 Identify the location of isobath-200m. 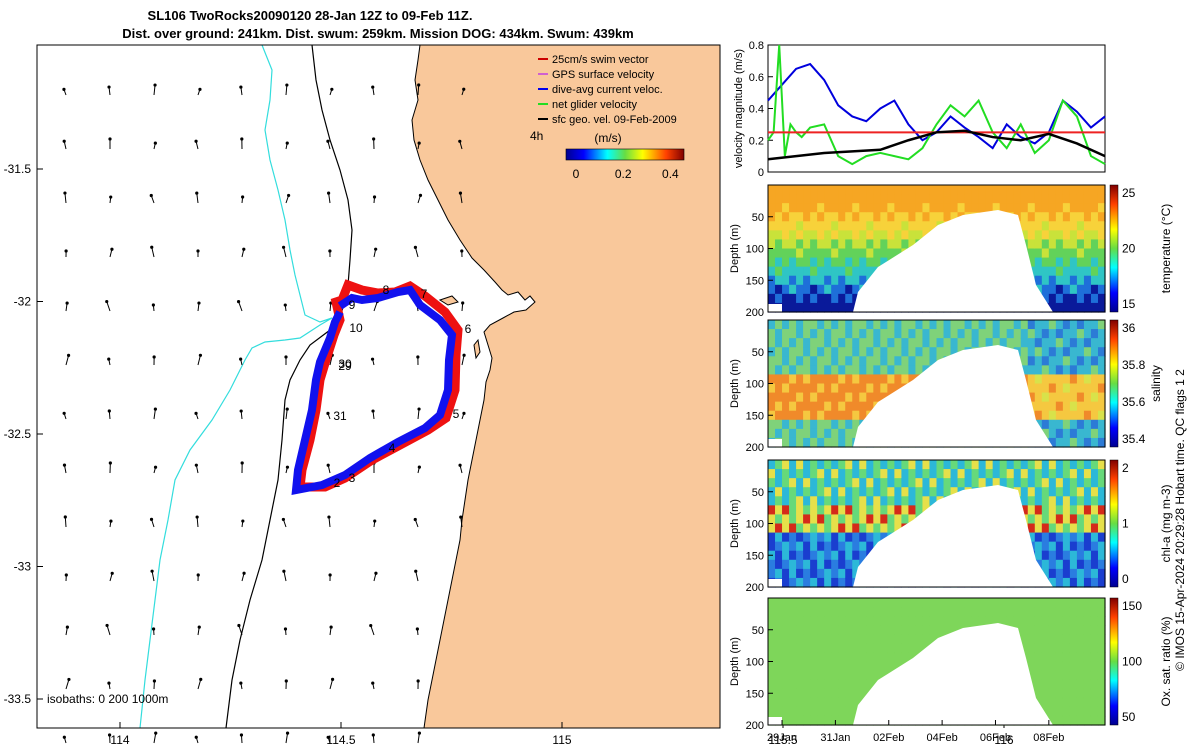
(289, 386).